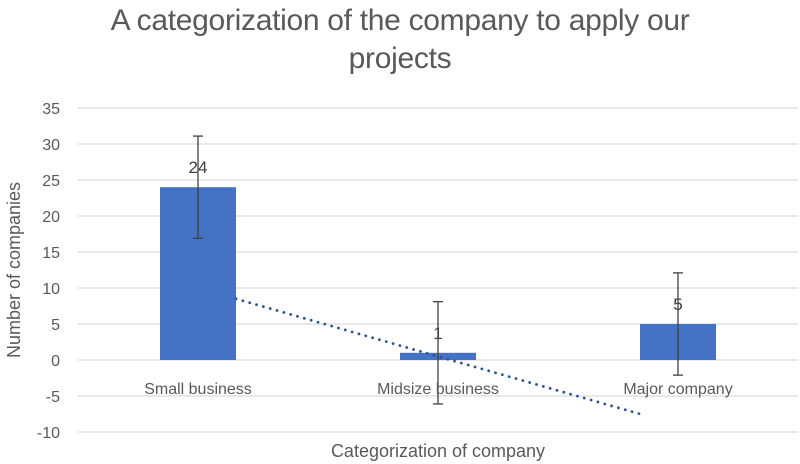 Image resolution: width=800 pixels, height=464 pixels. What do you see at coordinates (400, 58) in the screenshot?
I see `chart-title-line-2: projects` at bounding box center [400, 58].